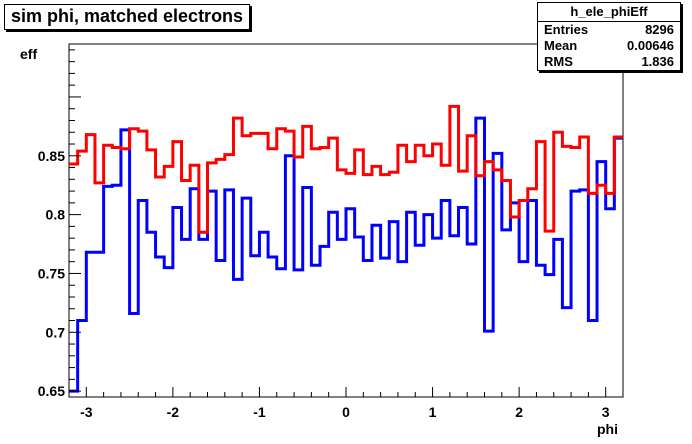  What do you see at coordinates (259, 412) in the screenshot?
I see `x-tick-label: -1` at bounding box center [259, 412].